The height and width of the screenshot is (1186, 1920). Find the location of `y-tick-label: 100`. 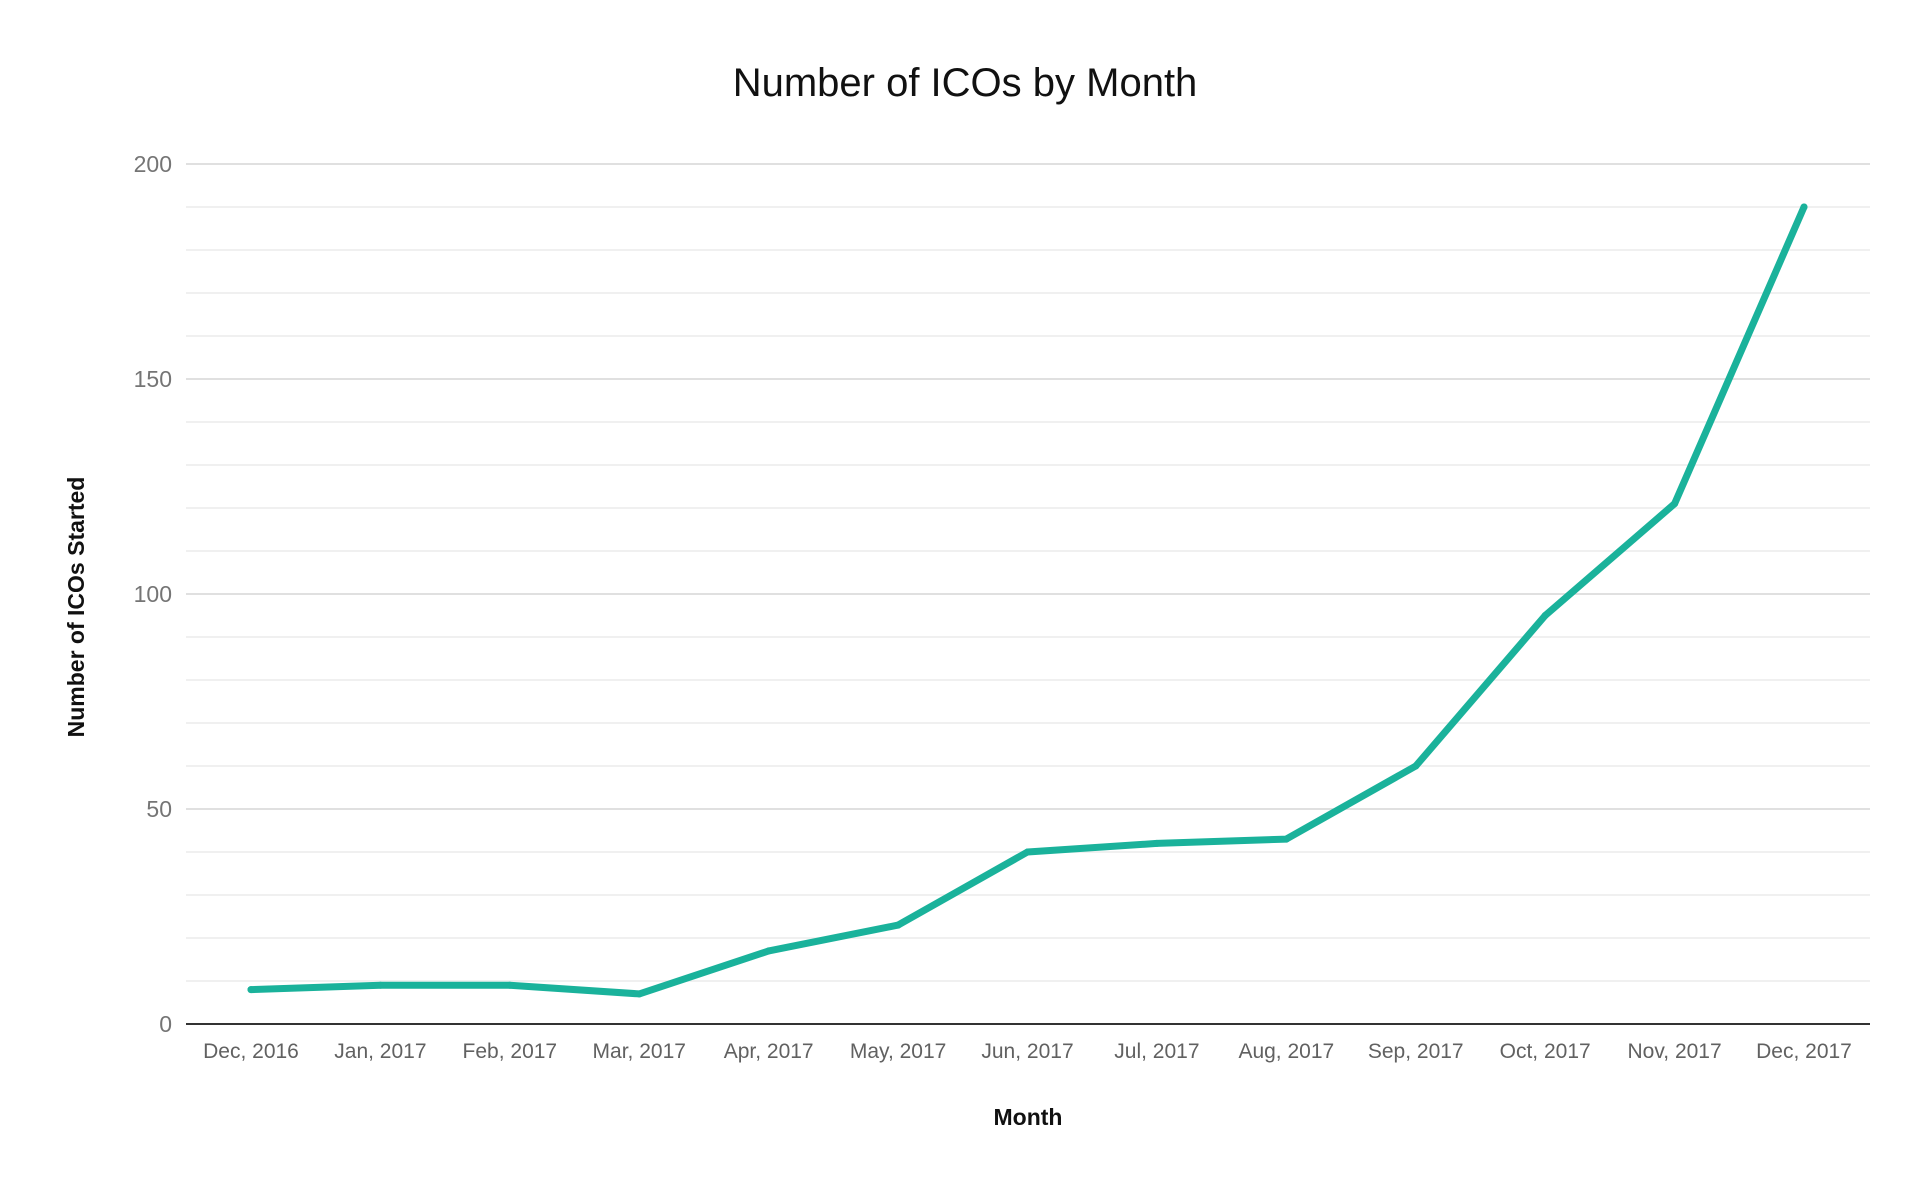

y-tick-label: 100 is located at coordinates (153, 594).